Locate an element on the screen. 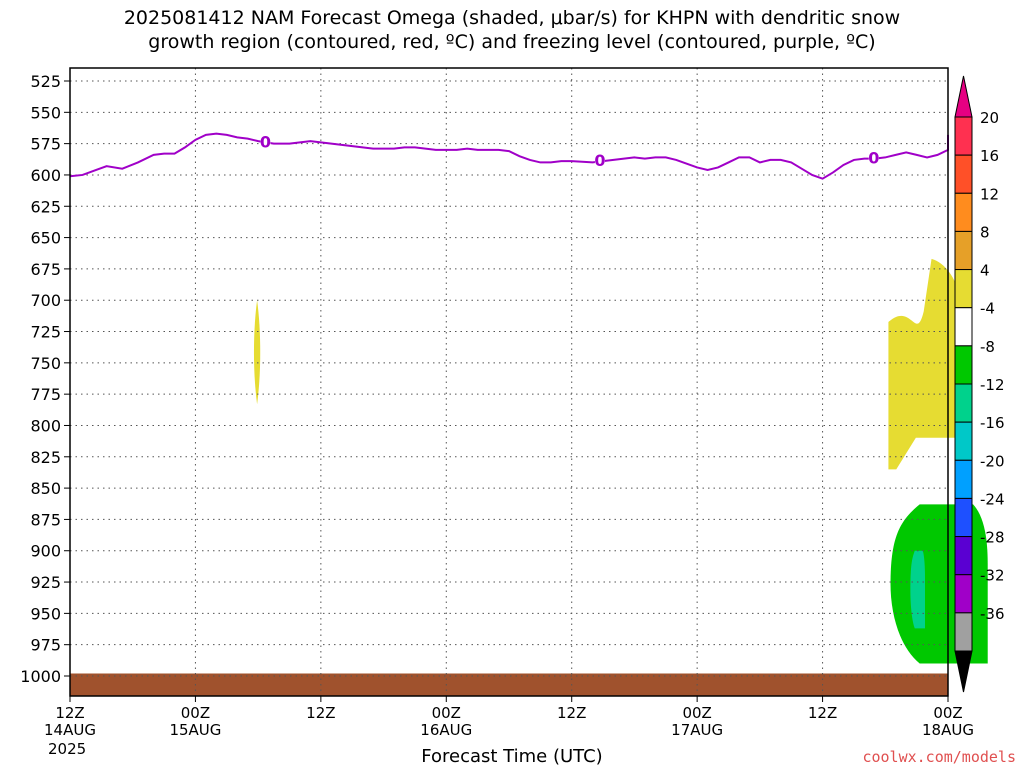 This screenshot has width=1024, height=768. x-tick-time-72: 12Z is located at coordinates (822, 713).